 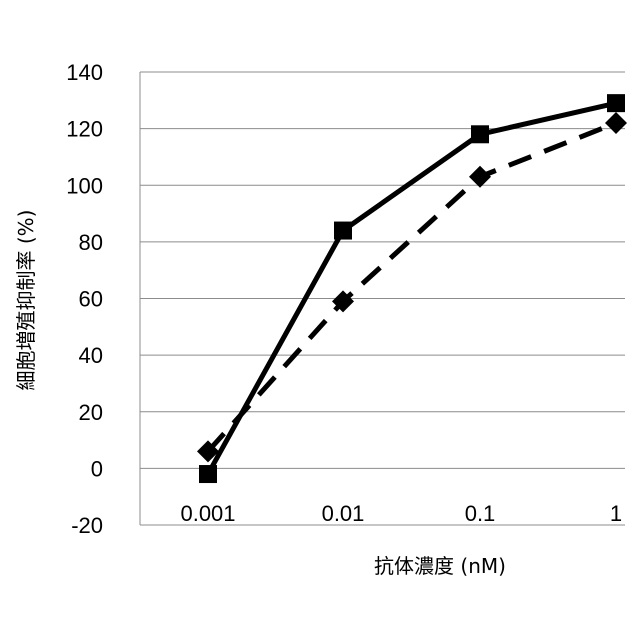 I want to click on x-tick-label: 0.001, so click(x=207, y=513).